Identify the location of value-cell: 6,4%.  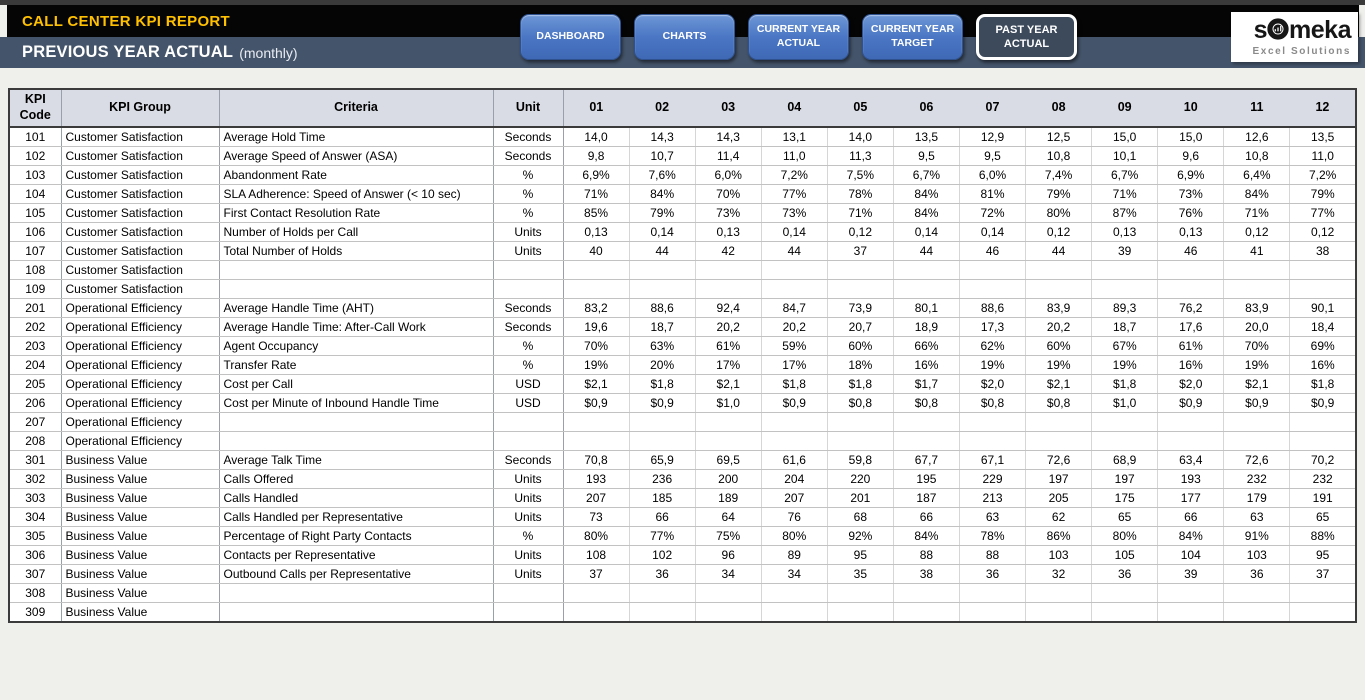
(1257, 175).